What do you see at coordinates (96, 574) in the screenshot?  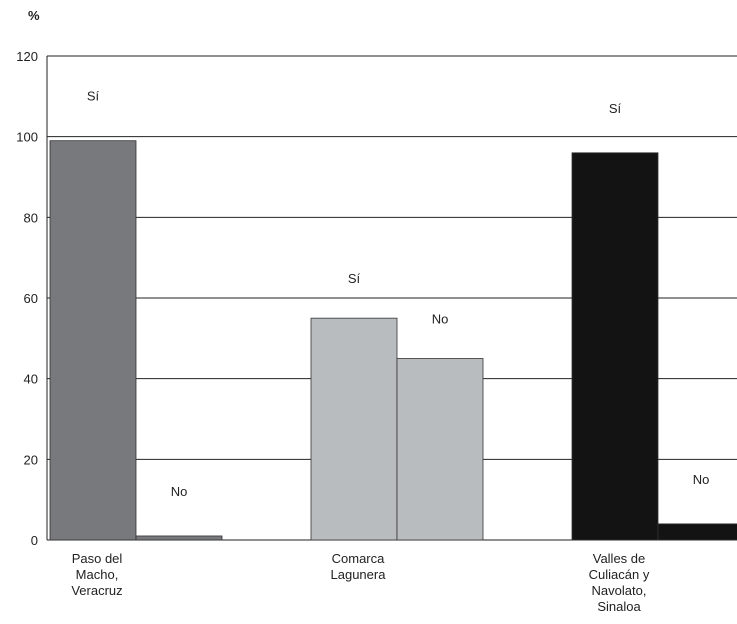 I see `category-label: Paso del Macho, Veracruz` at bounding box center [96, 574].